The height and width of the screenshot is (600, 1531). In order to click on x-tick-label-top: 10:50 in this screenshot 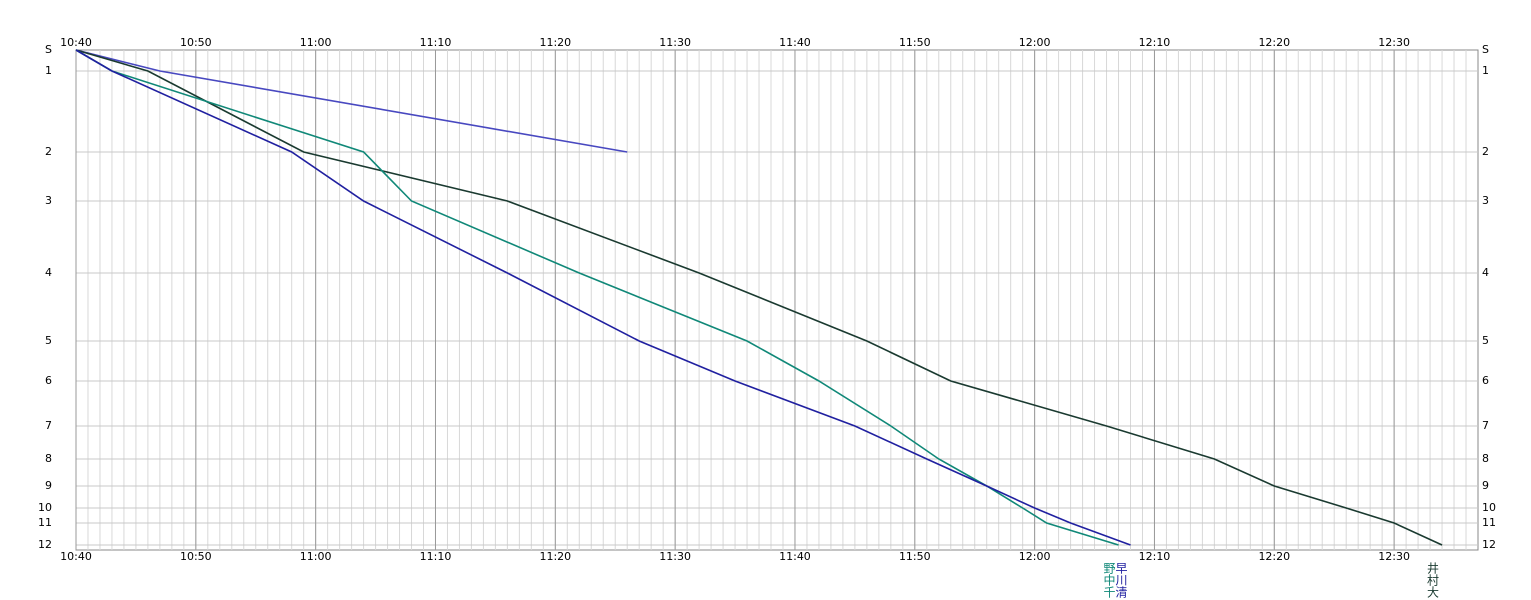, I will do `click(196, 42)`.